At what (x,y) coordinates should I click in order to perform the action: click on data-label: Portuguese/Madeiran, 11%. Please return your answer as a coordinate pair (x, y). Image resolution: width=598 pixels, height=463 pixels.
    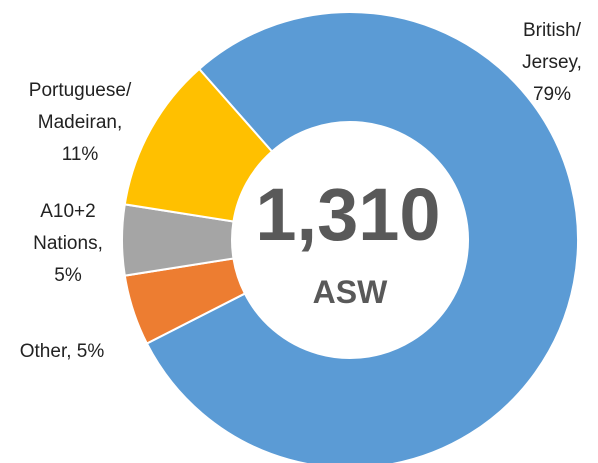
    Looking at the image, I should click on (80, 122).